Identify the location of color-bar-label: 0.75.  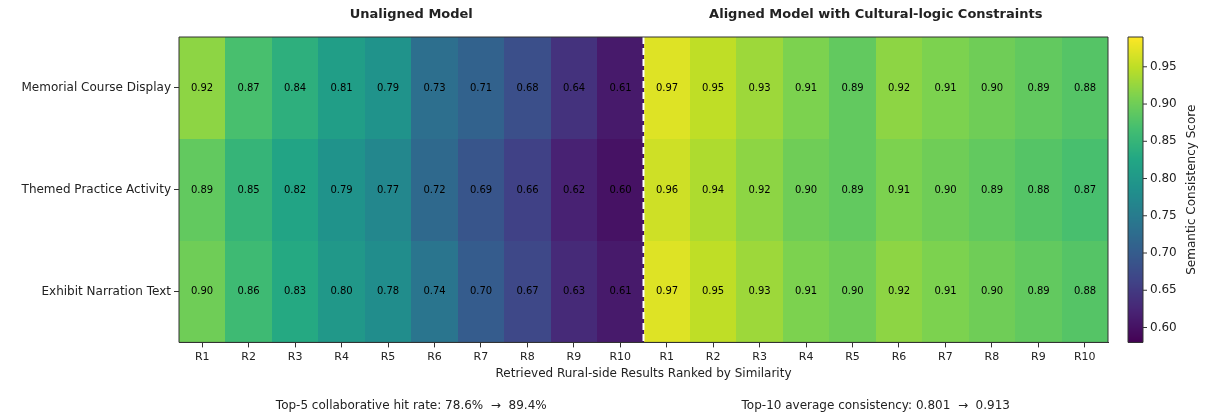
(1163, 214).